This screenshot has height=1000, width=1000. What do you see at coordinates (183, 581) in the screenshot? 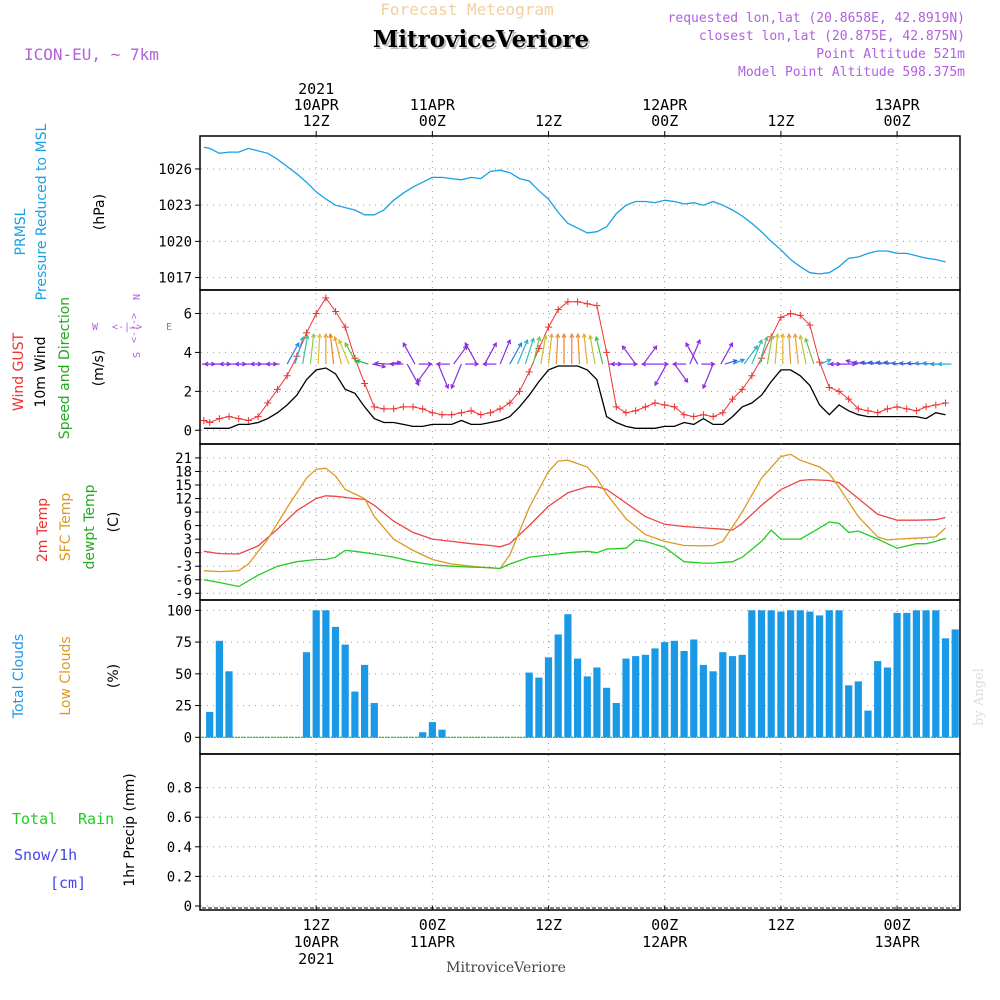
I see `y-tick-label: -6` at bounding box center [183, 581].